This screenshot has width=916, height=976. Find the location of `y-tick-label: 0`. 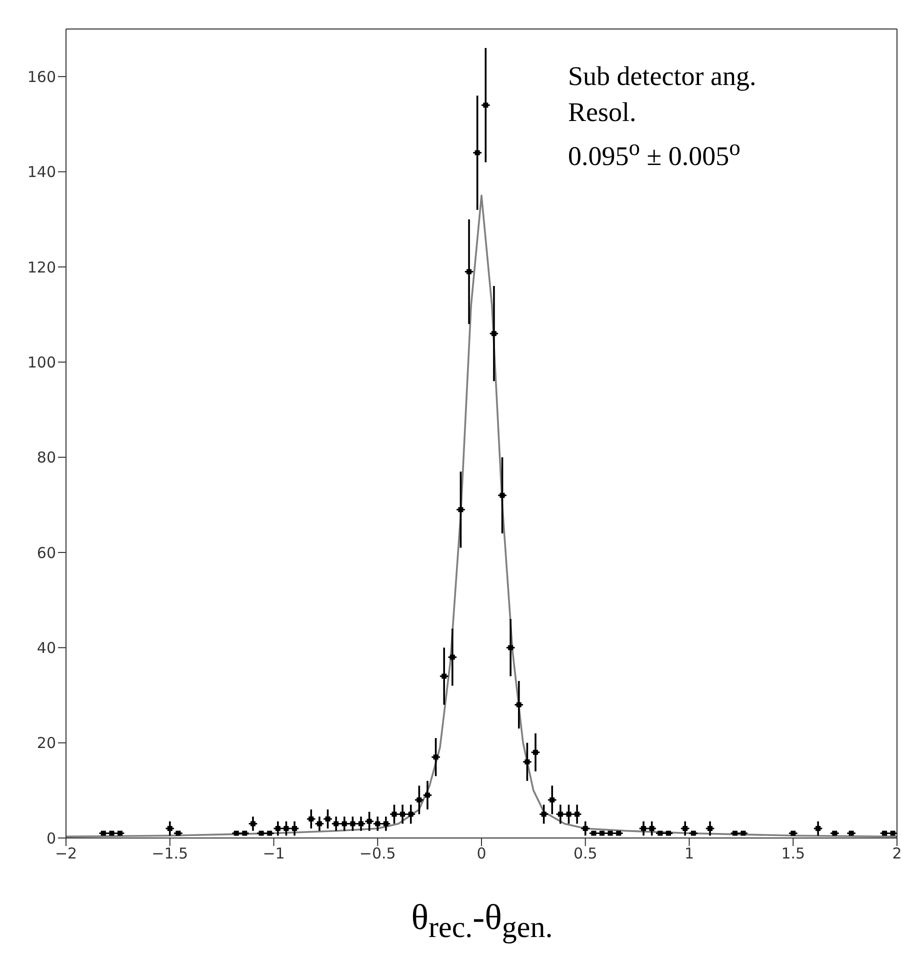

y-tick-label: 0 is located at coordinates (51, 838).